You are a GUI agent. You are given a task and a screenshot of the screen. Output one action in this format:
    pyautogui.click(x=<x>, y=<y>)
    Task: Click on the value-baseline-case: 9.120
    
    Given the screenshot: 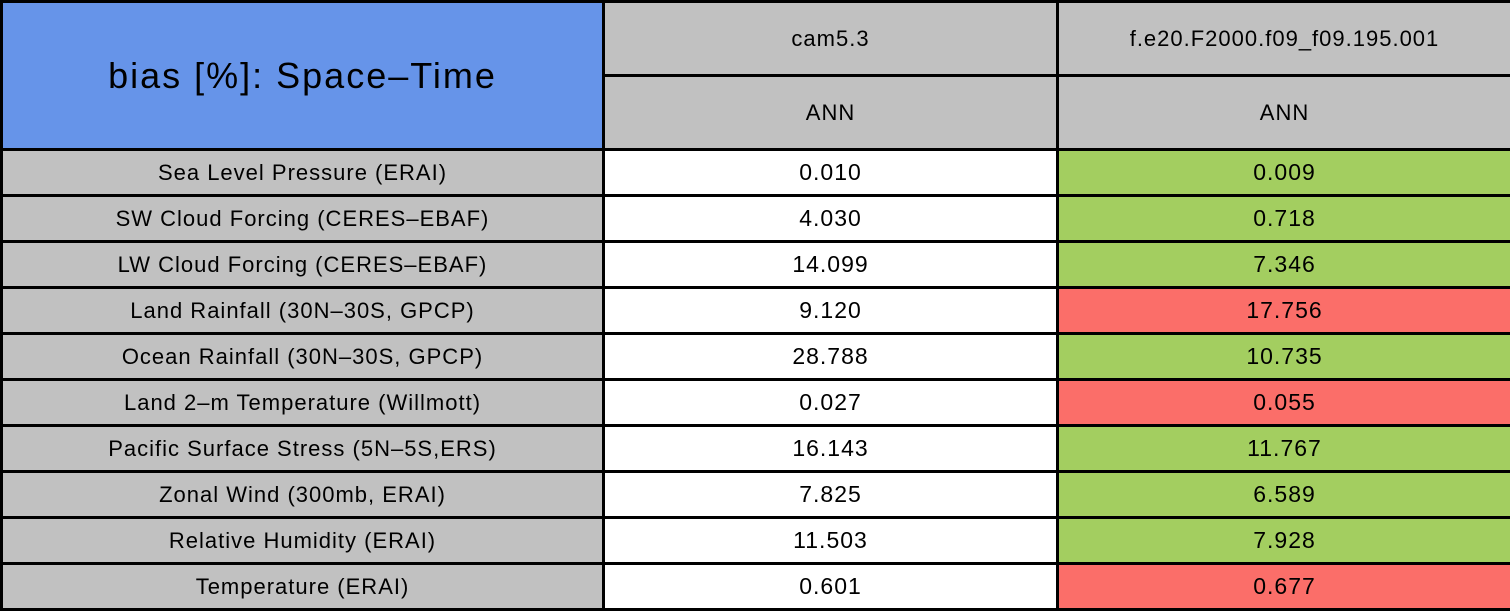 What is the action you would take?
    pyautogui.click(x=830, y=310)
    